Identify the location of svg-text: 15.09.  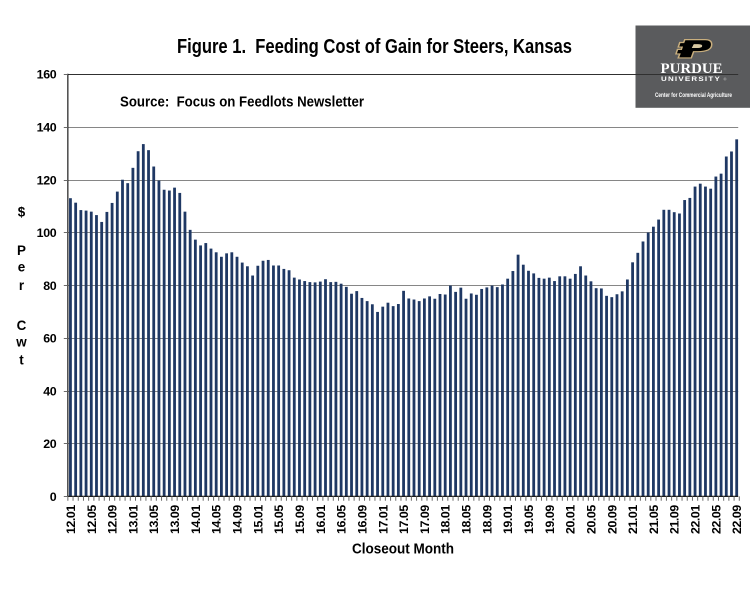
(300, 519).